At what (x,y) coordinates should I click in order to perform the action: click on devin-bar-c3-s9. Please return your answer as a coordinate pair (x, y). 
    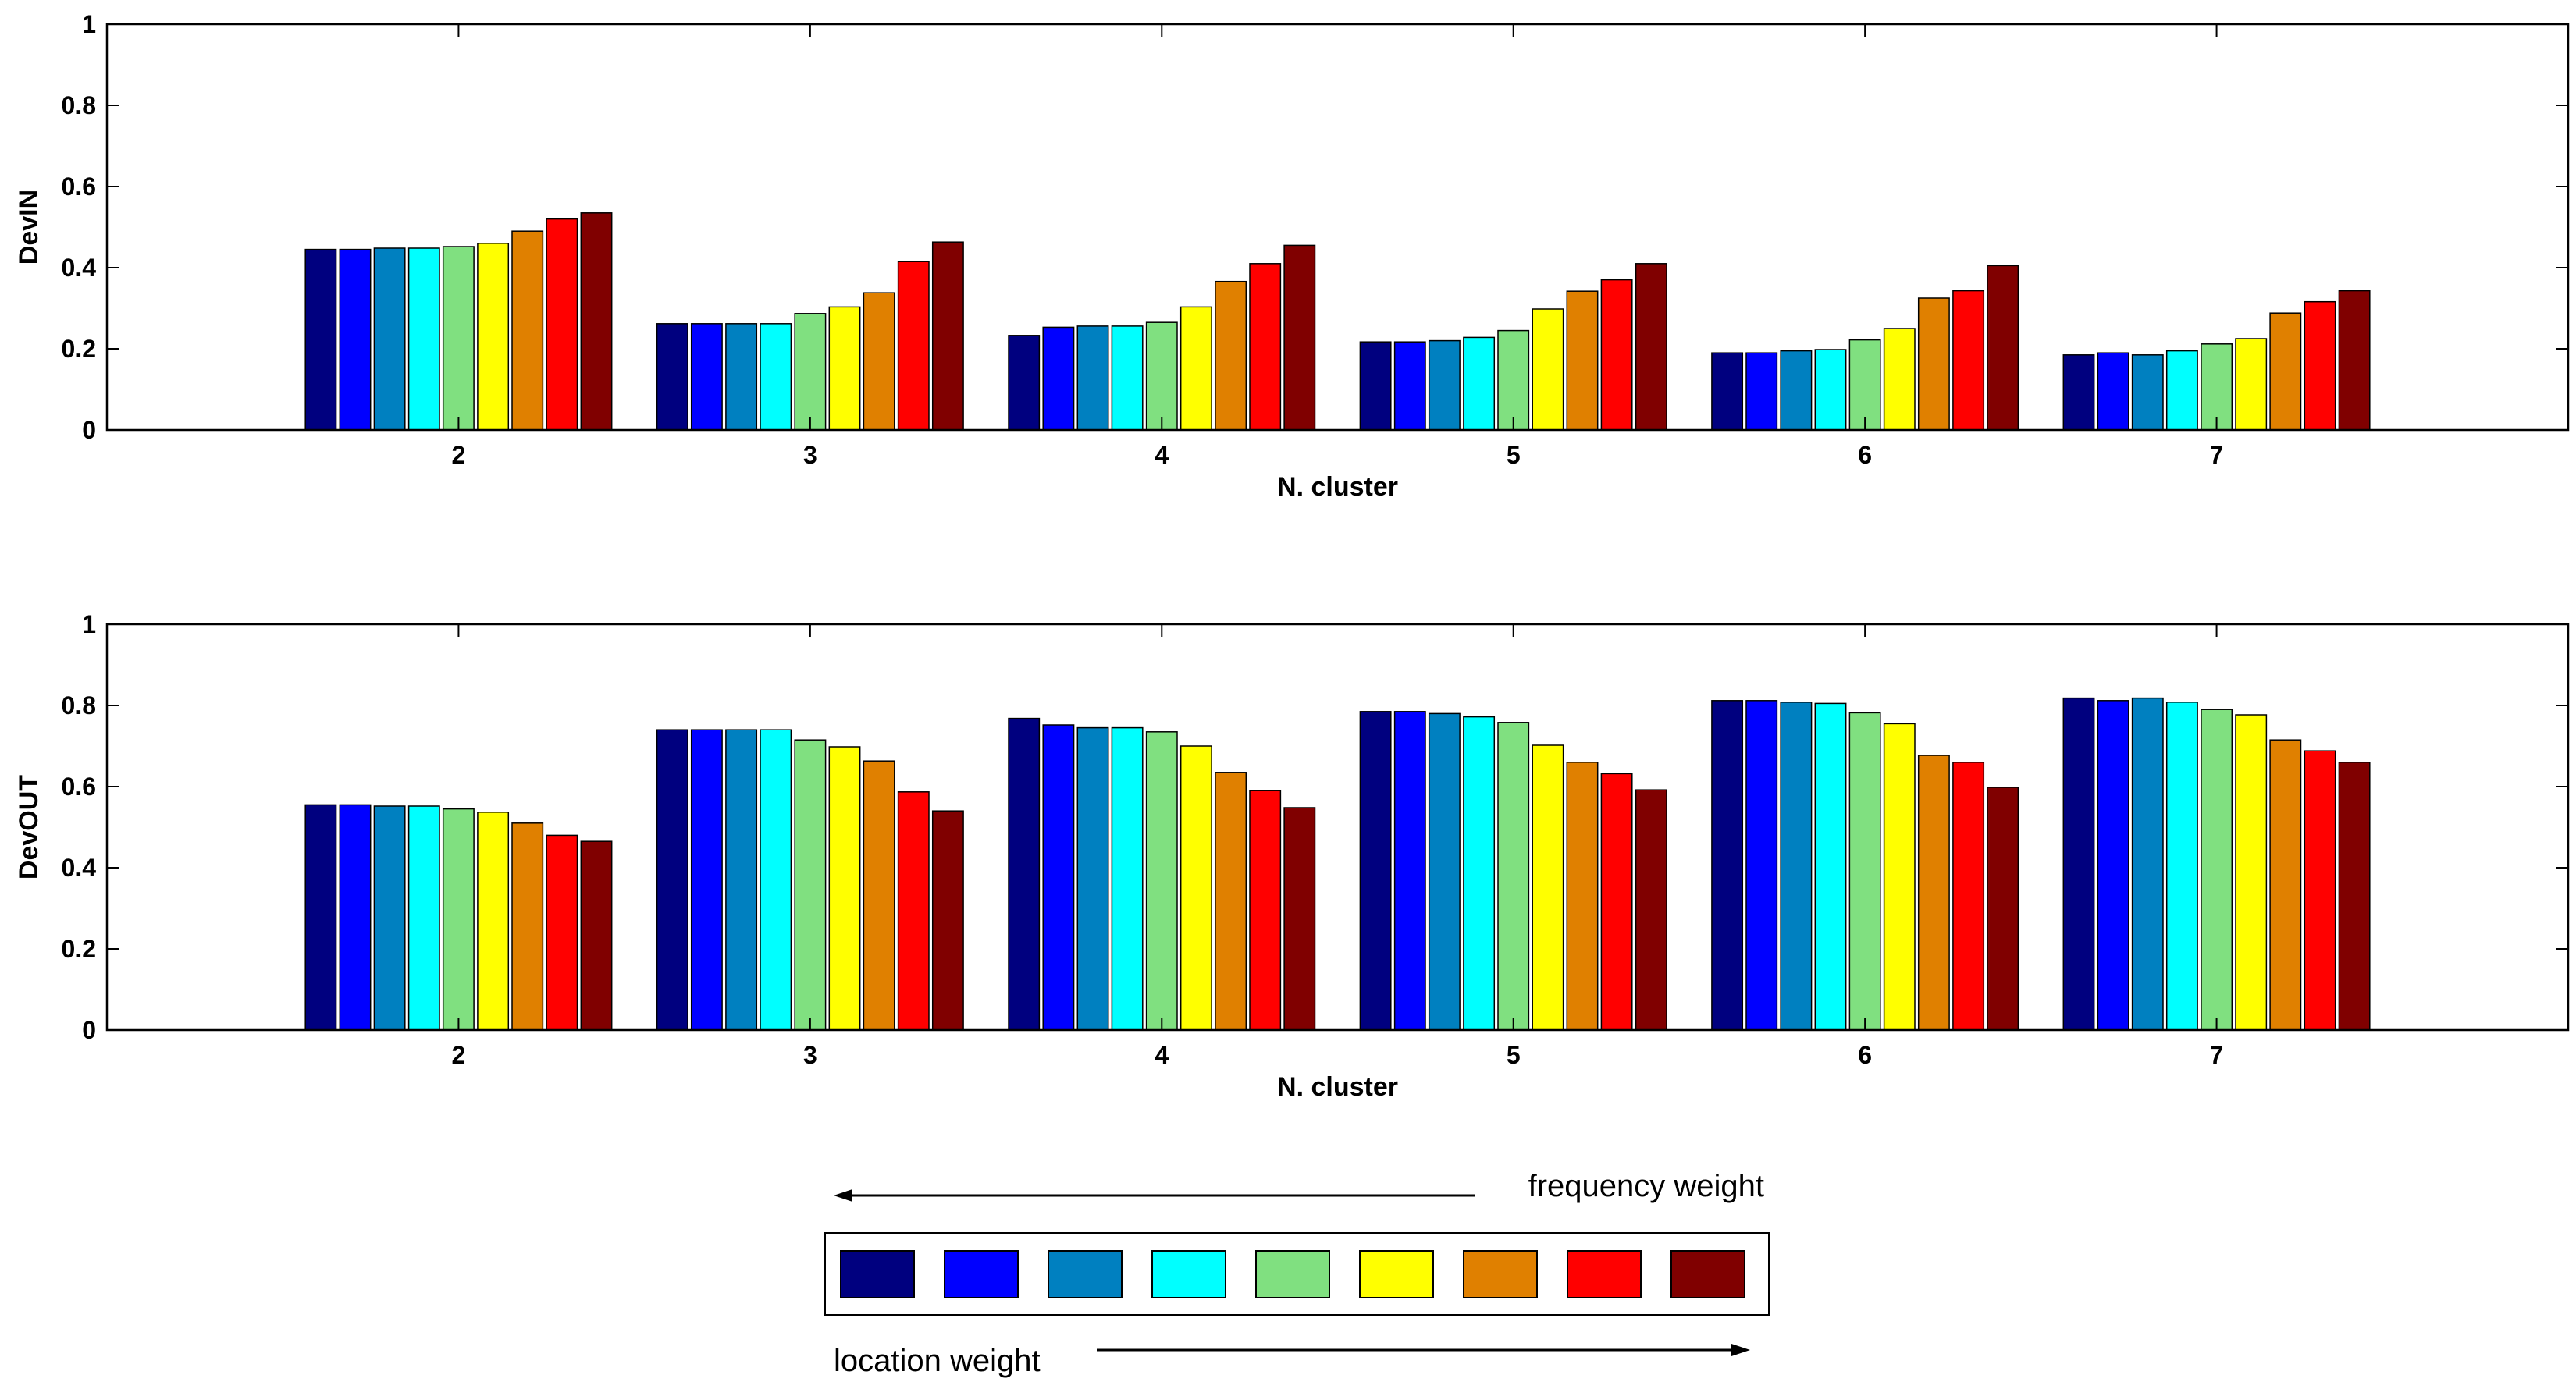
    Looking at the image, I should click on (948, 336).